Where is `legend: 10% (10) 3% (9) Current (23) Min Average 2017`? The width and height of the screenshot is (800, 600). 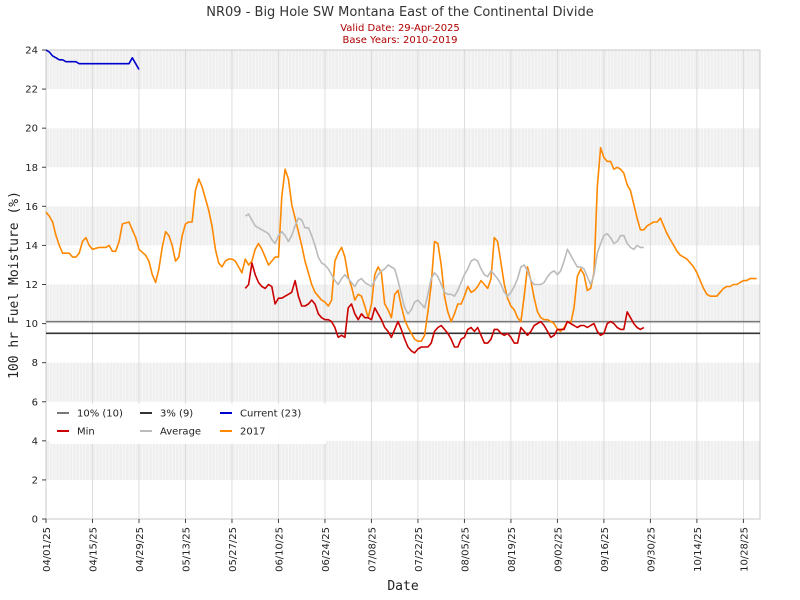 legend: 10% (10) 3% (9) Current (23) Min Average 2017 is located at coordinates (188, 424).